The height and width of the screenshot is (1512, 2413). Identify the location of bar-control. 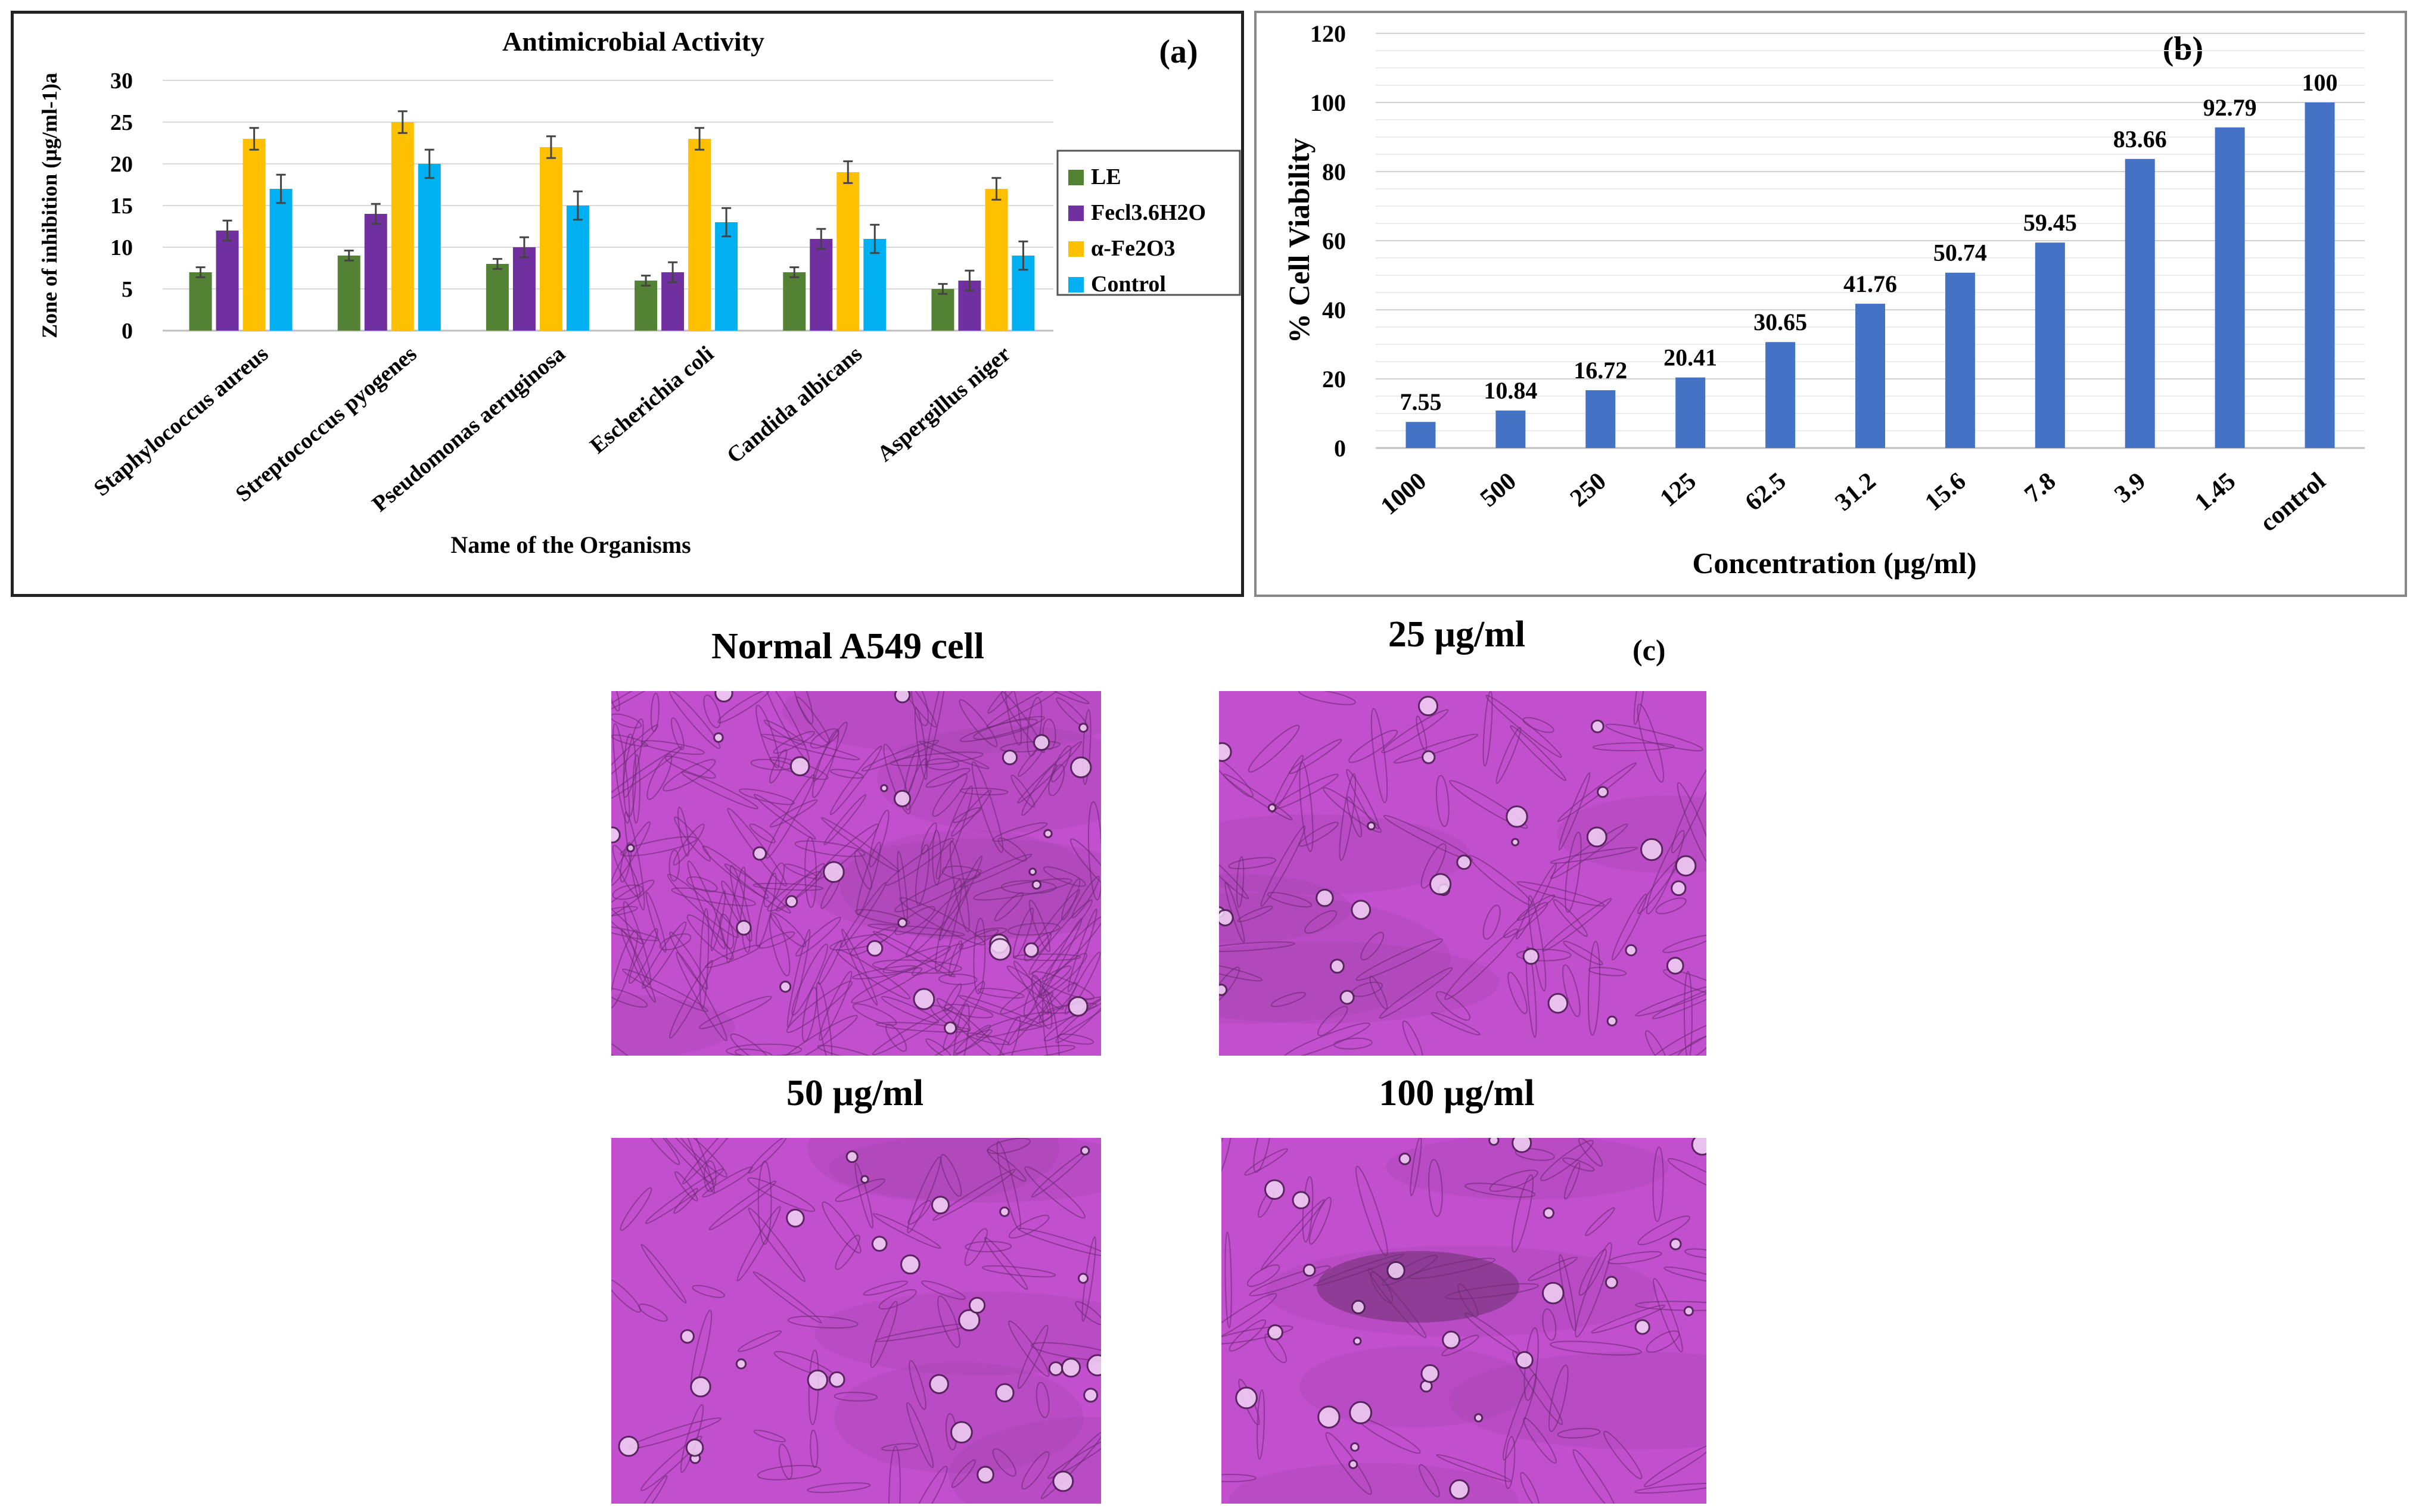
(429, 247).